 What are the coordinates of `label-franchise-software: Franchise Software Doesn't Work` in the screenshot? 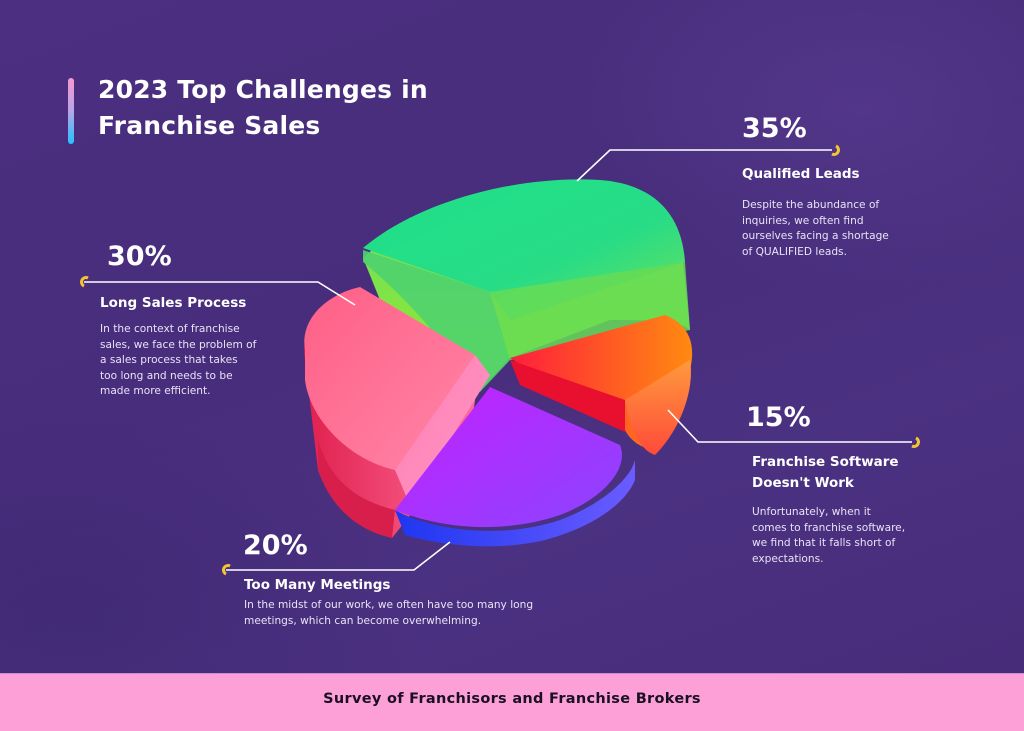 It's located at (825, 472).